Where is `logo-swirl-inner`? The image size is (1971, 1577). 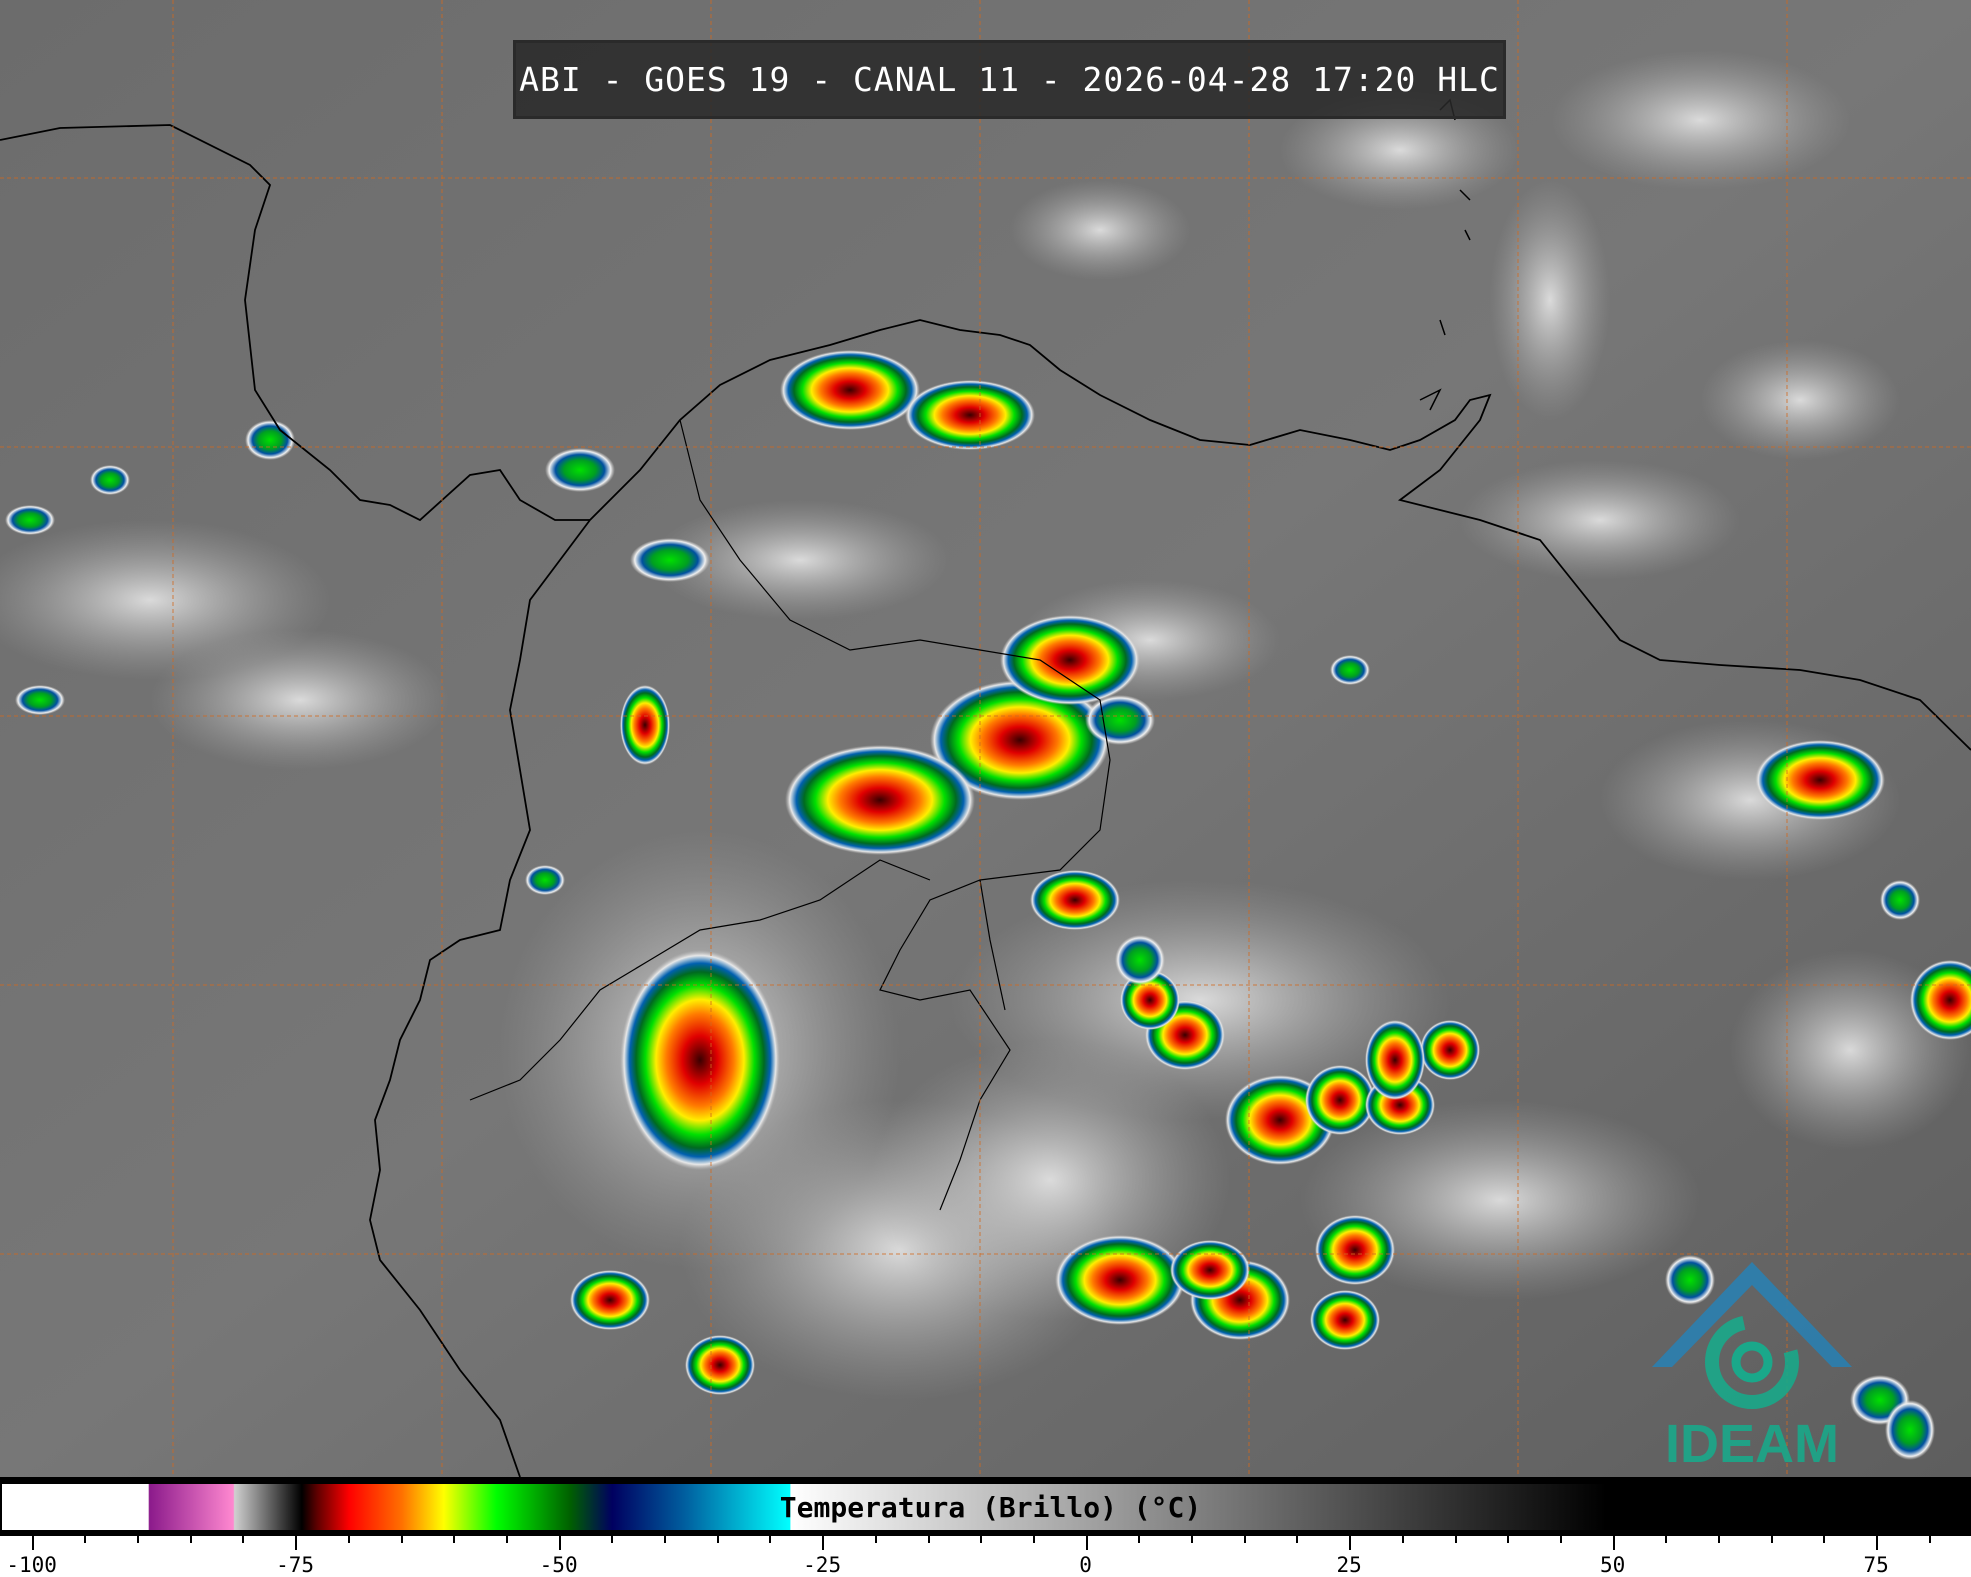 logo-swirl-inner is located at coordinates (1752, 1362).